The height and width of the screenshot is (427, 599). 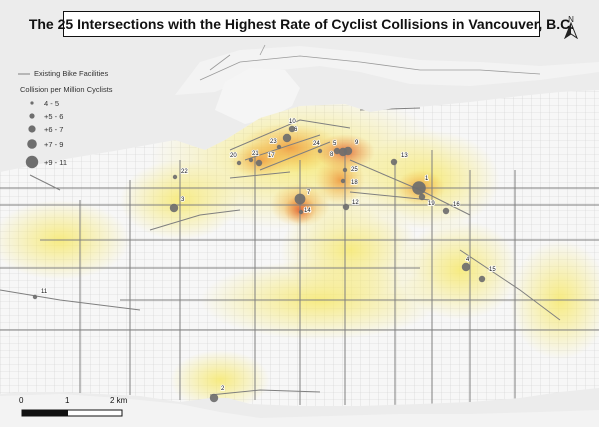 I want to click on collision-label-24: 24, so click(x=316, y=144).